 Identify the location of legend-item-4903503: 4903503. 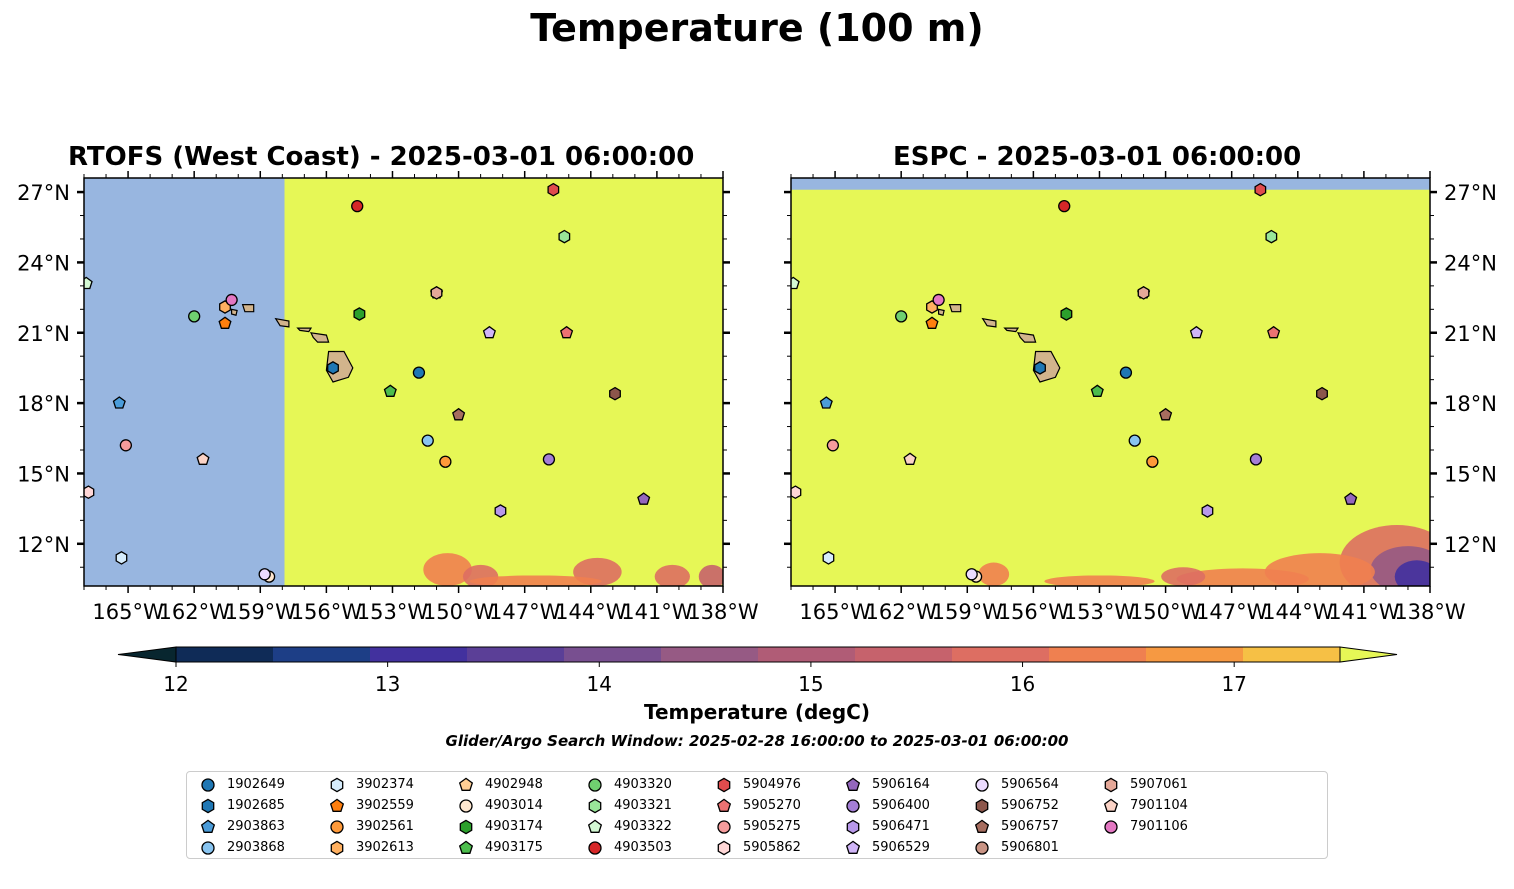
(629, 847).